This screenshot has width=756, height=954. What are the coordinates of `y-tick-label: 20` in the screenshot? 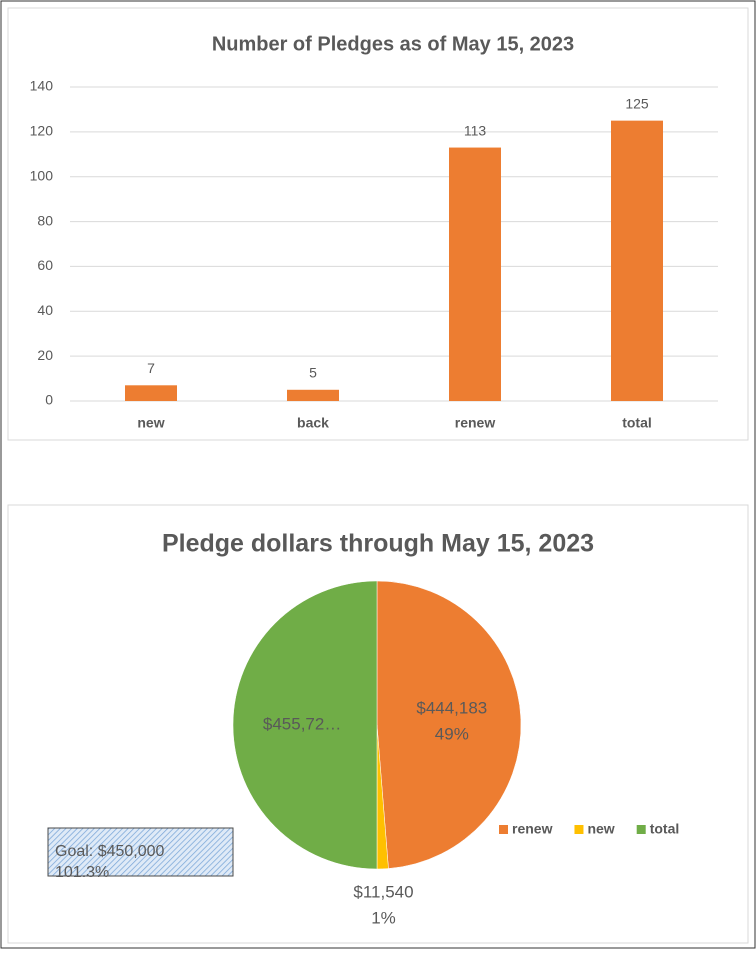 It's located at (45, 355).